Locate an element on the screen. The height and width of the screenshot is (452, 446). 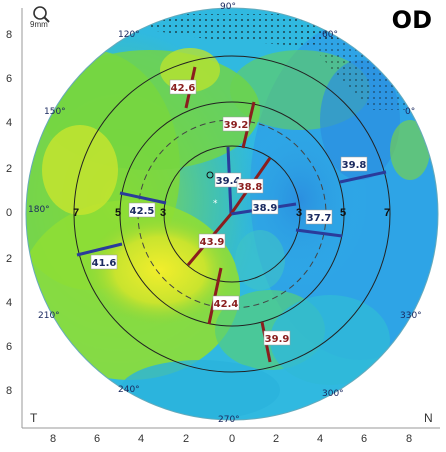
svg-text: 42.4 is located at coordinates (226, 304).